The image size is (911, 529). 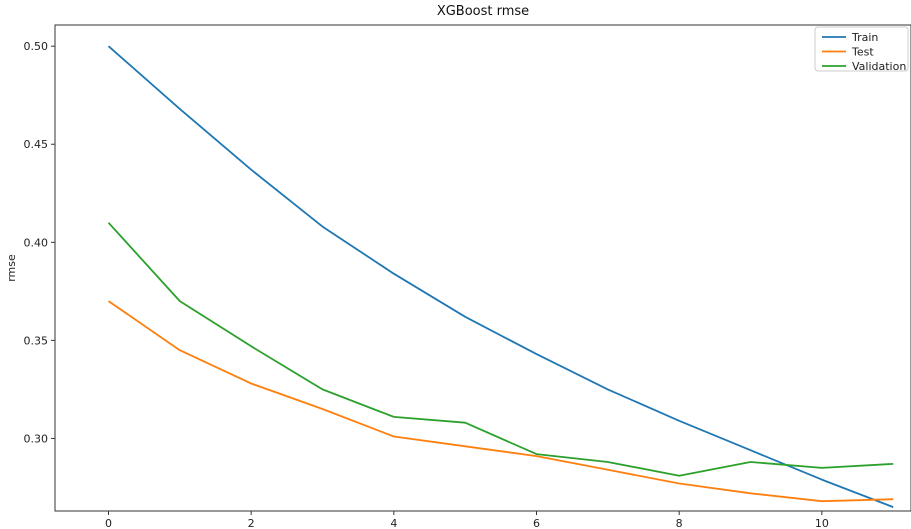 I want to click on x-tick-label: 10, so click(x=822, y=523).